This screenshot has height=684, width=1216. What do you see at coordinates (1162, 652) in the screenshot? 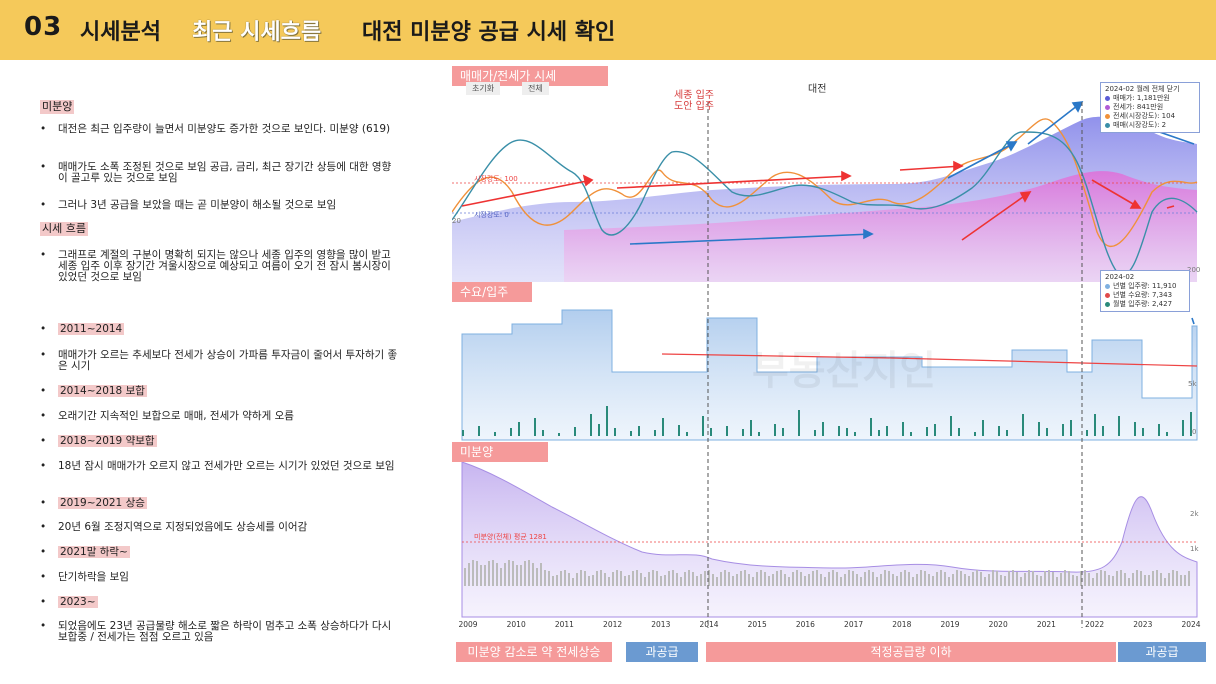
I see `period-box-oversupply-2: 과공급` at bounding box center [1162, 652].